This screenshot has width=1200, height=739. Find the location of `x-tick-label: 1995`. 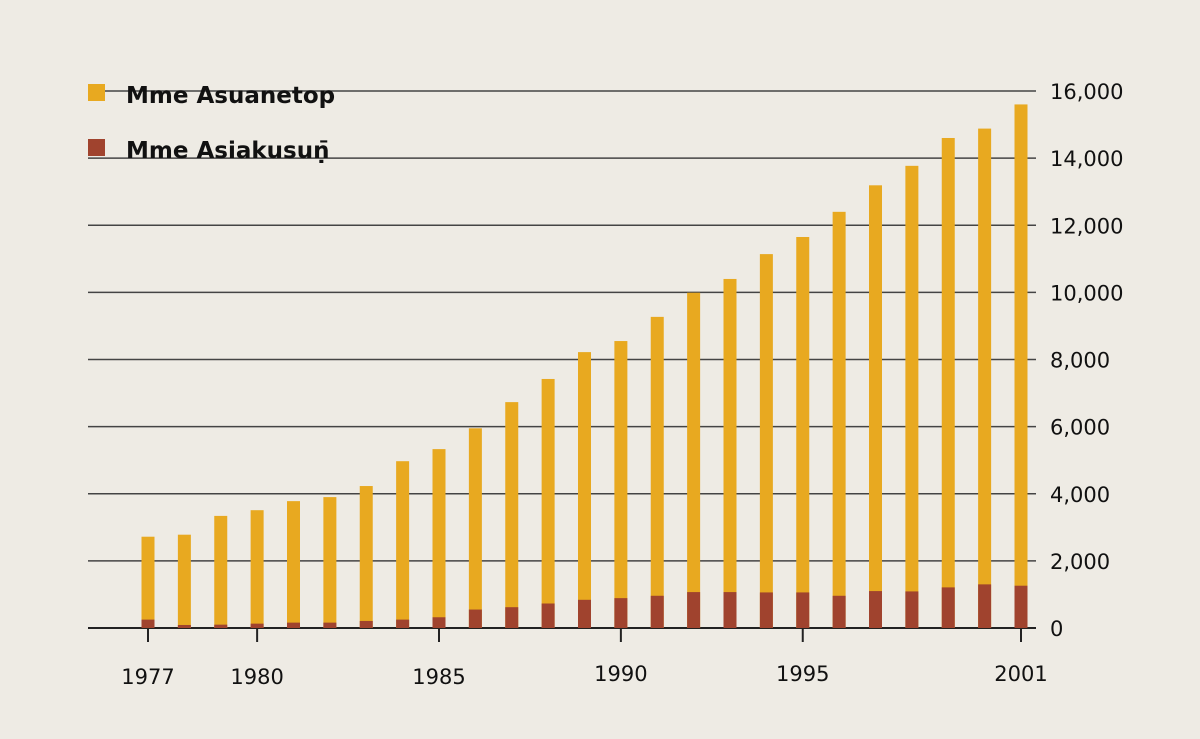

x-tick-label: 1995 is located at coordinates (802, 674).